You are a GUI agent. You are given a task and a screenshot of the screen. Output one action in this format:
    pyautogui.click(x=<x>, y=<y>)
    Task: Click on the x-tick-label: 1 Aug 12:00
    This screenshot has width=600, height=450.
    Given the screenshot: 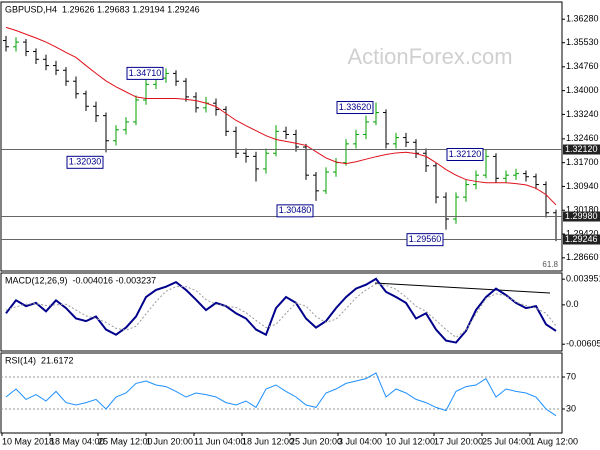 What is the action you would take?
    pyautogui.click(x=554, y=441)
    